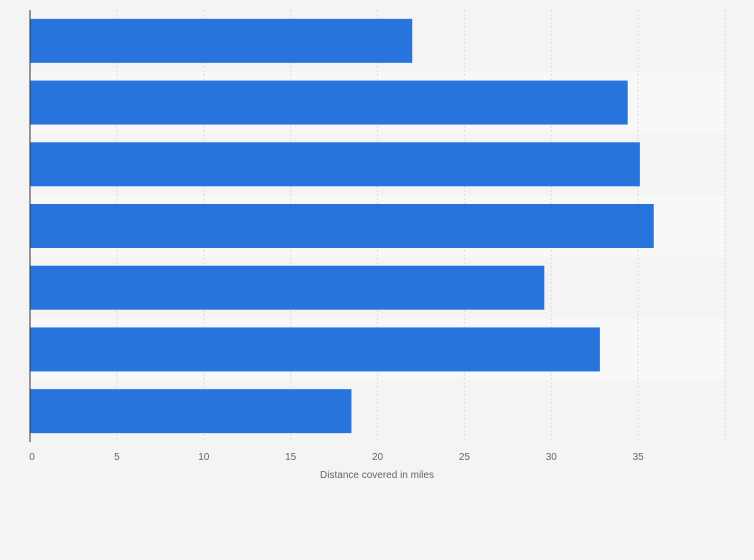 This screenshot has height=560, width=754. What do you see at coordinates (378, 457) in the screenshot?
I see `x-tick-label: 20` at bounding box center [378, 457].